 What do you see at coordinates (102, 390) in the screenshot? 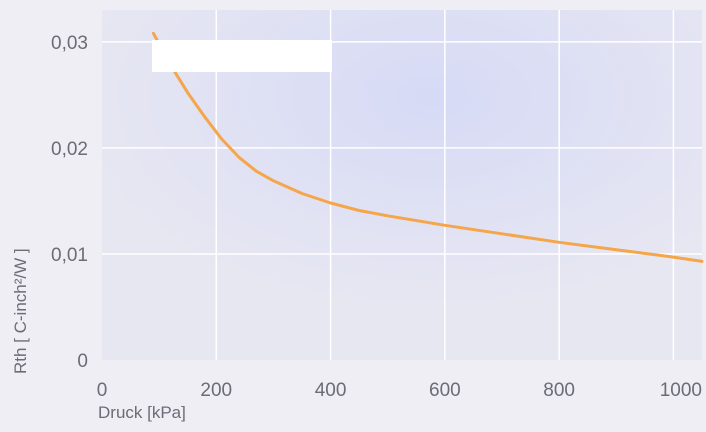
I see `x-tick-label: 0` at bounding box center [102, 390].